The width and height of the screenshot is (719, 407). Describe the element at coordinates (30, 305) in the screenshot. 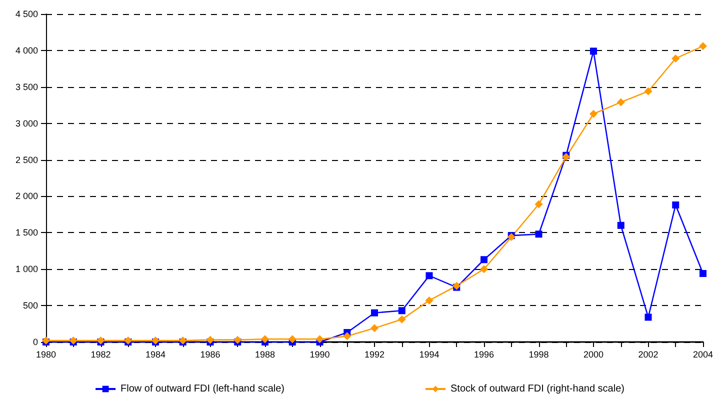

I see `y-tick-label: 500` at that location.